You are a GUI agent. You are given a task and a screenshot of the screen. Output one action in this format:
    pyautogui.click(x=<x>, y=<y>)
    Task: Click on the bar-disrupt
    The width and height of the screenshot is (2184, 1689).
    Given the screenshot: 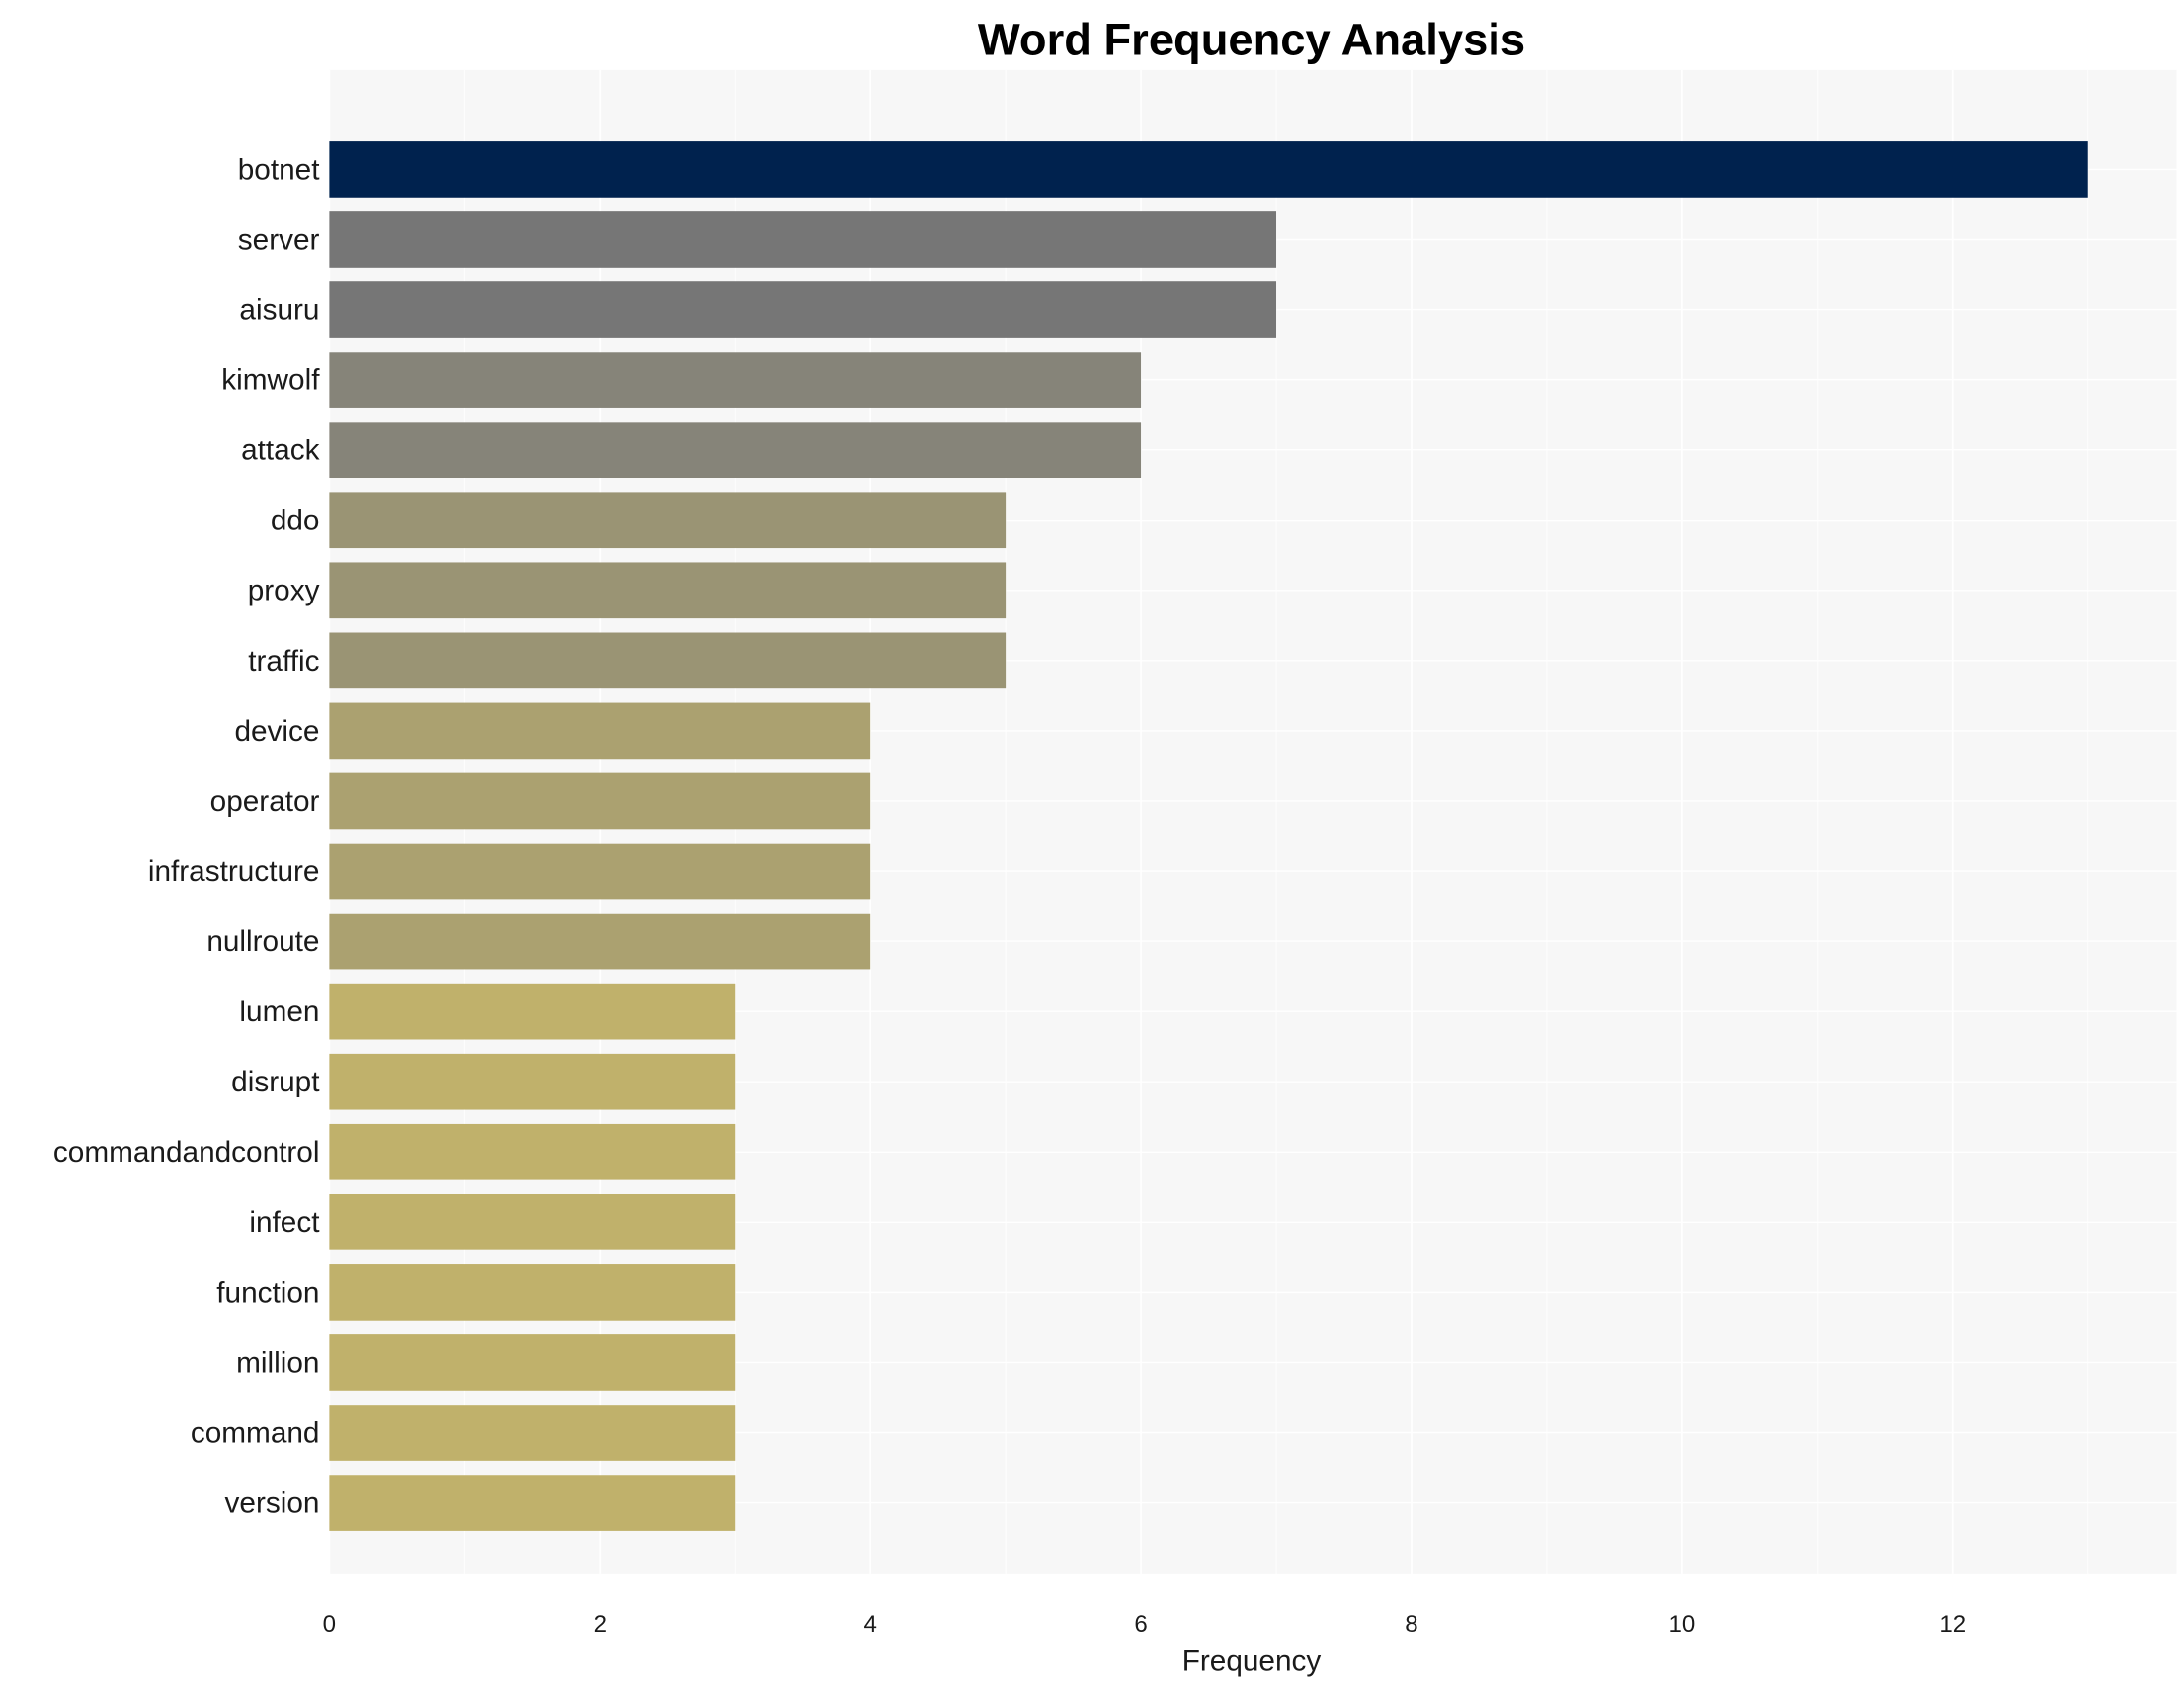 What is the action you would take?
    pyautogui.click(x=532, y=1081)
    